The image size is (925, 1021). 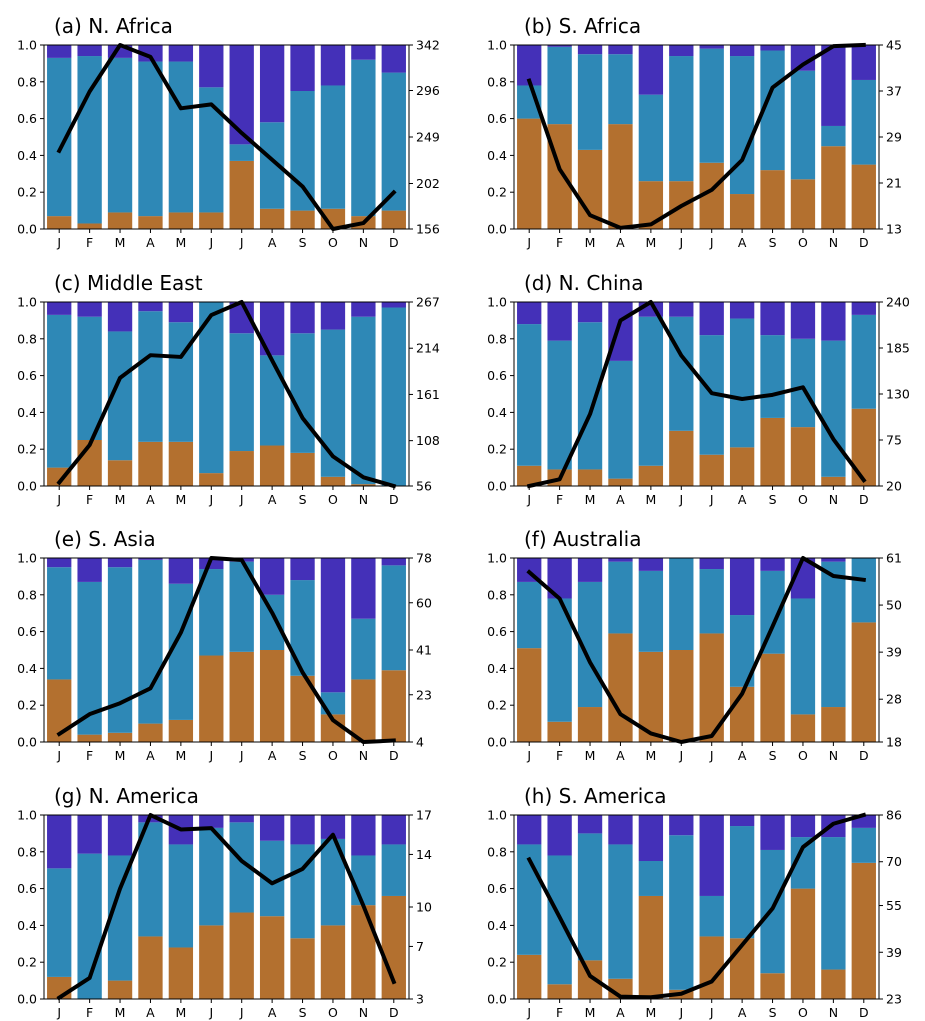 I want to click on y2-tick-label: 249, so click(x=428, y=137).